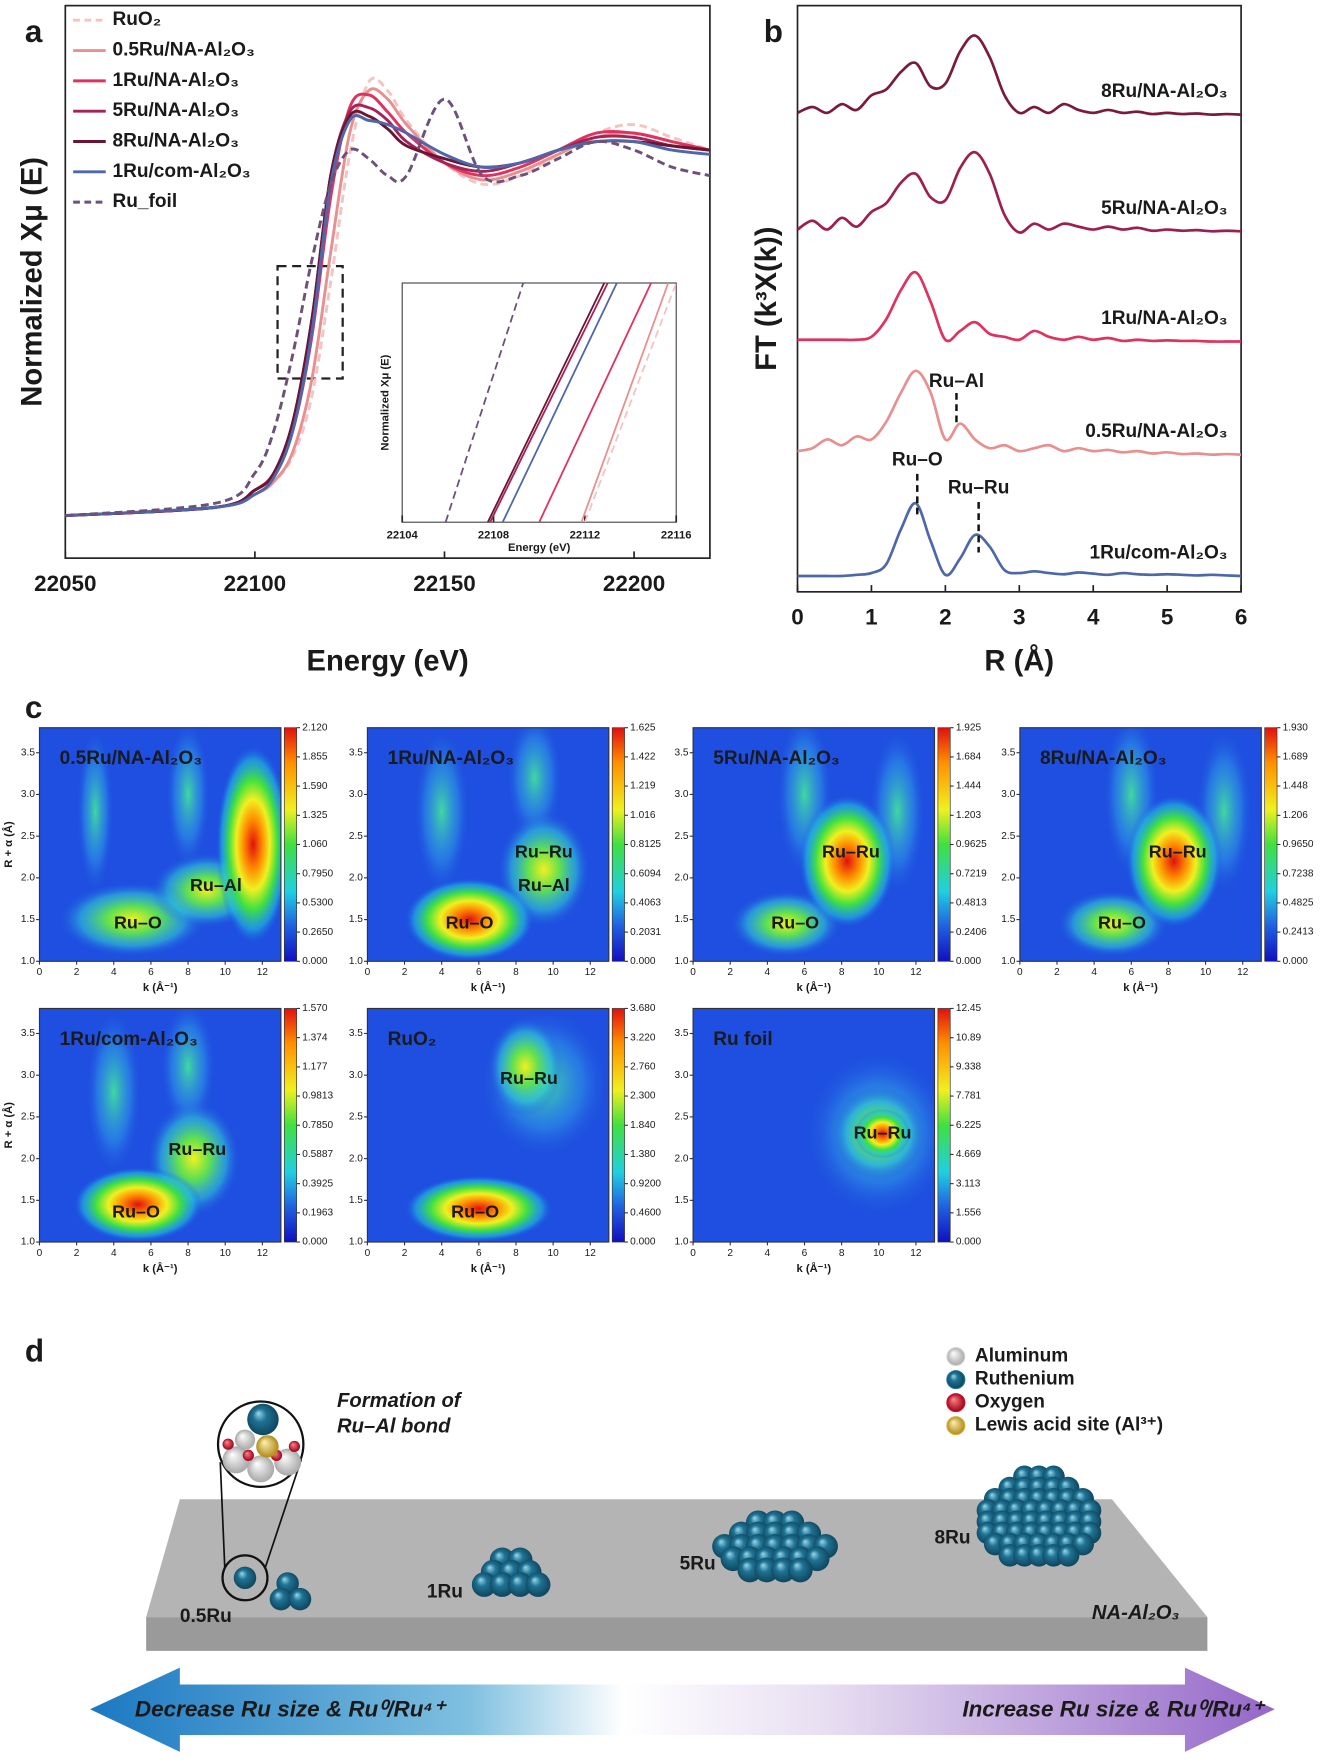 The height and width of the screenshot is (1762, 1321). What do you see at coordinates (645, 844) in the screenshot?
I see `colorbar-tick-label: 0.8125` at bounding box center [645, 844].